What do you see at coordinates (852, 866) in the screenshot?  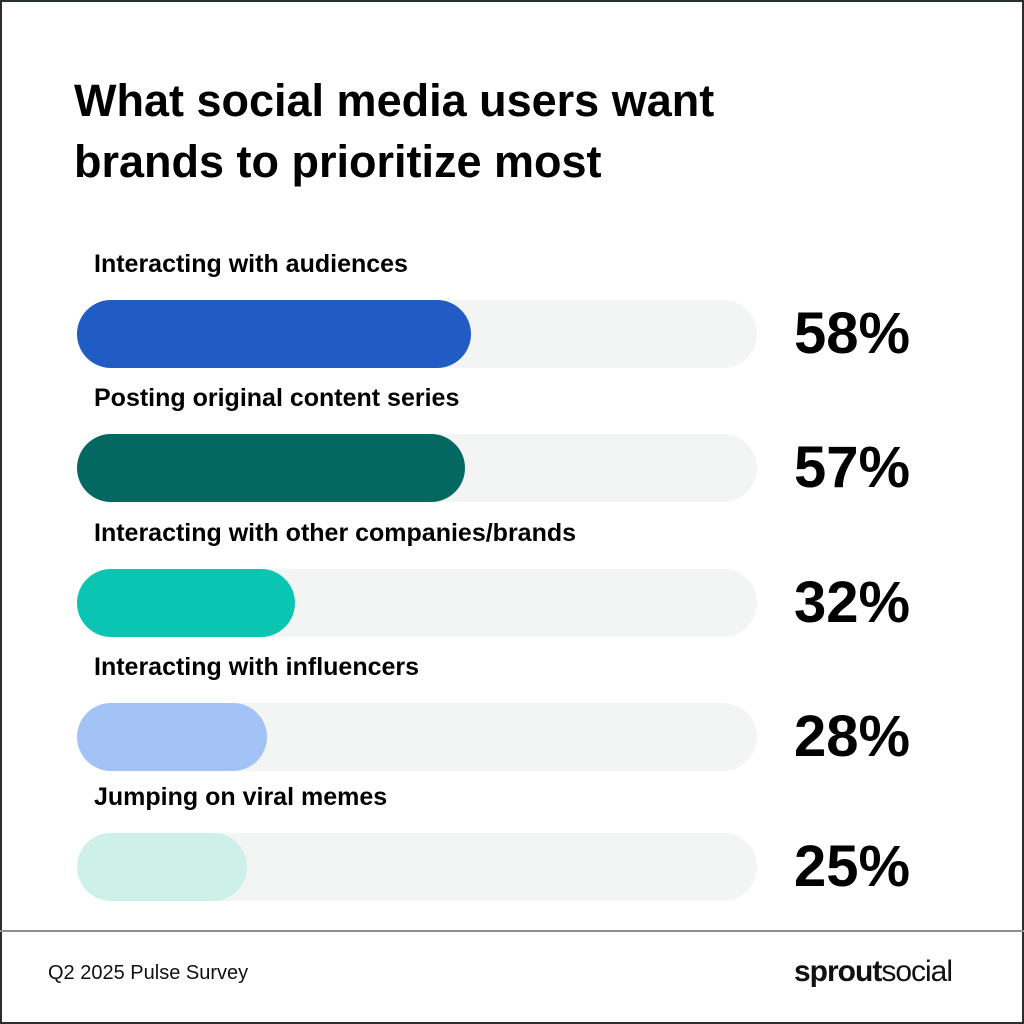 I see `value-label: 25%` at bounding box center [852, 866].